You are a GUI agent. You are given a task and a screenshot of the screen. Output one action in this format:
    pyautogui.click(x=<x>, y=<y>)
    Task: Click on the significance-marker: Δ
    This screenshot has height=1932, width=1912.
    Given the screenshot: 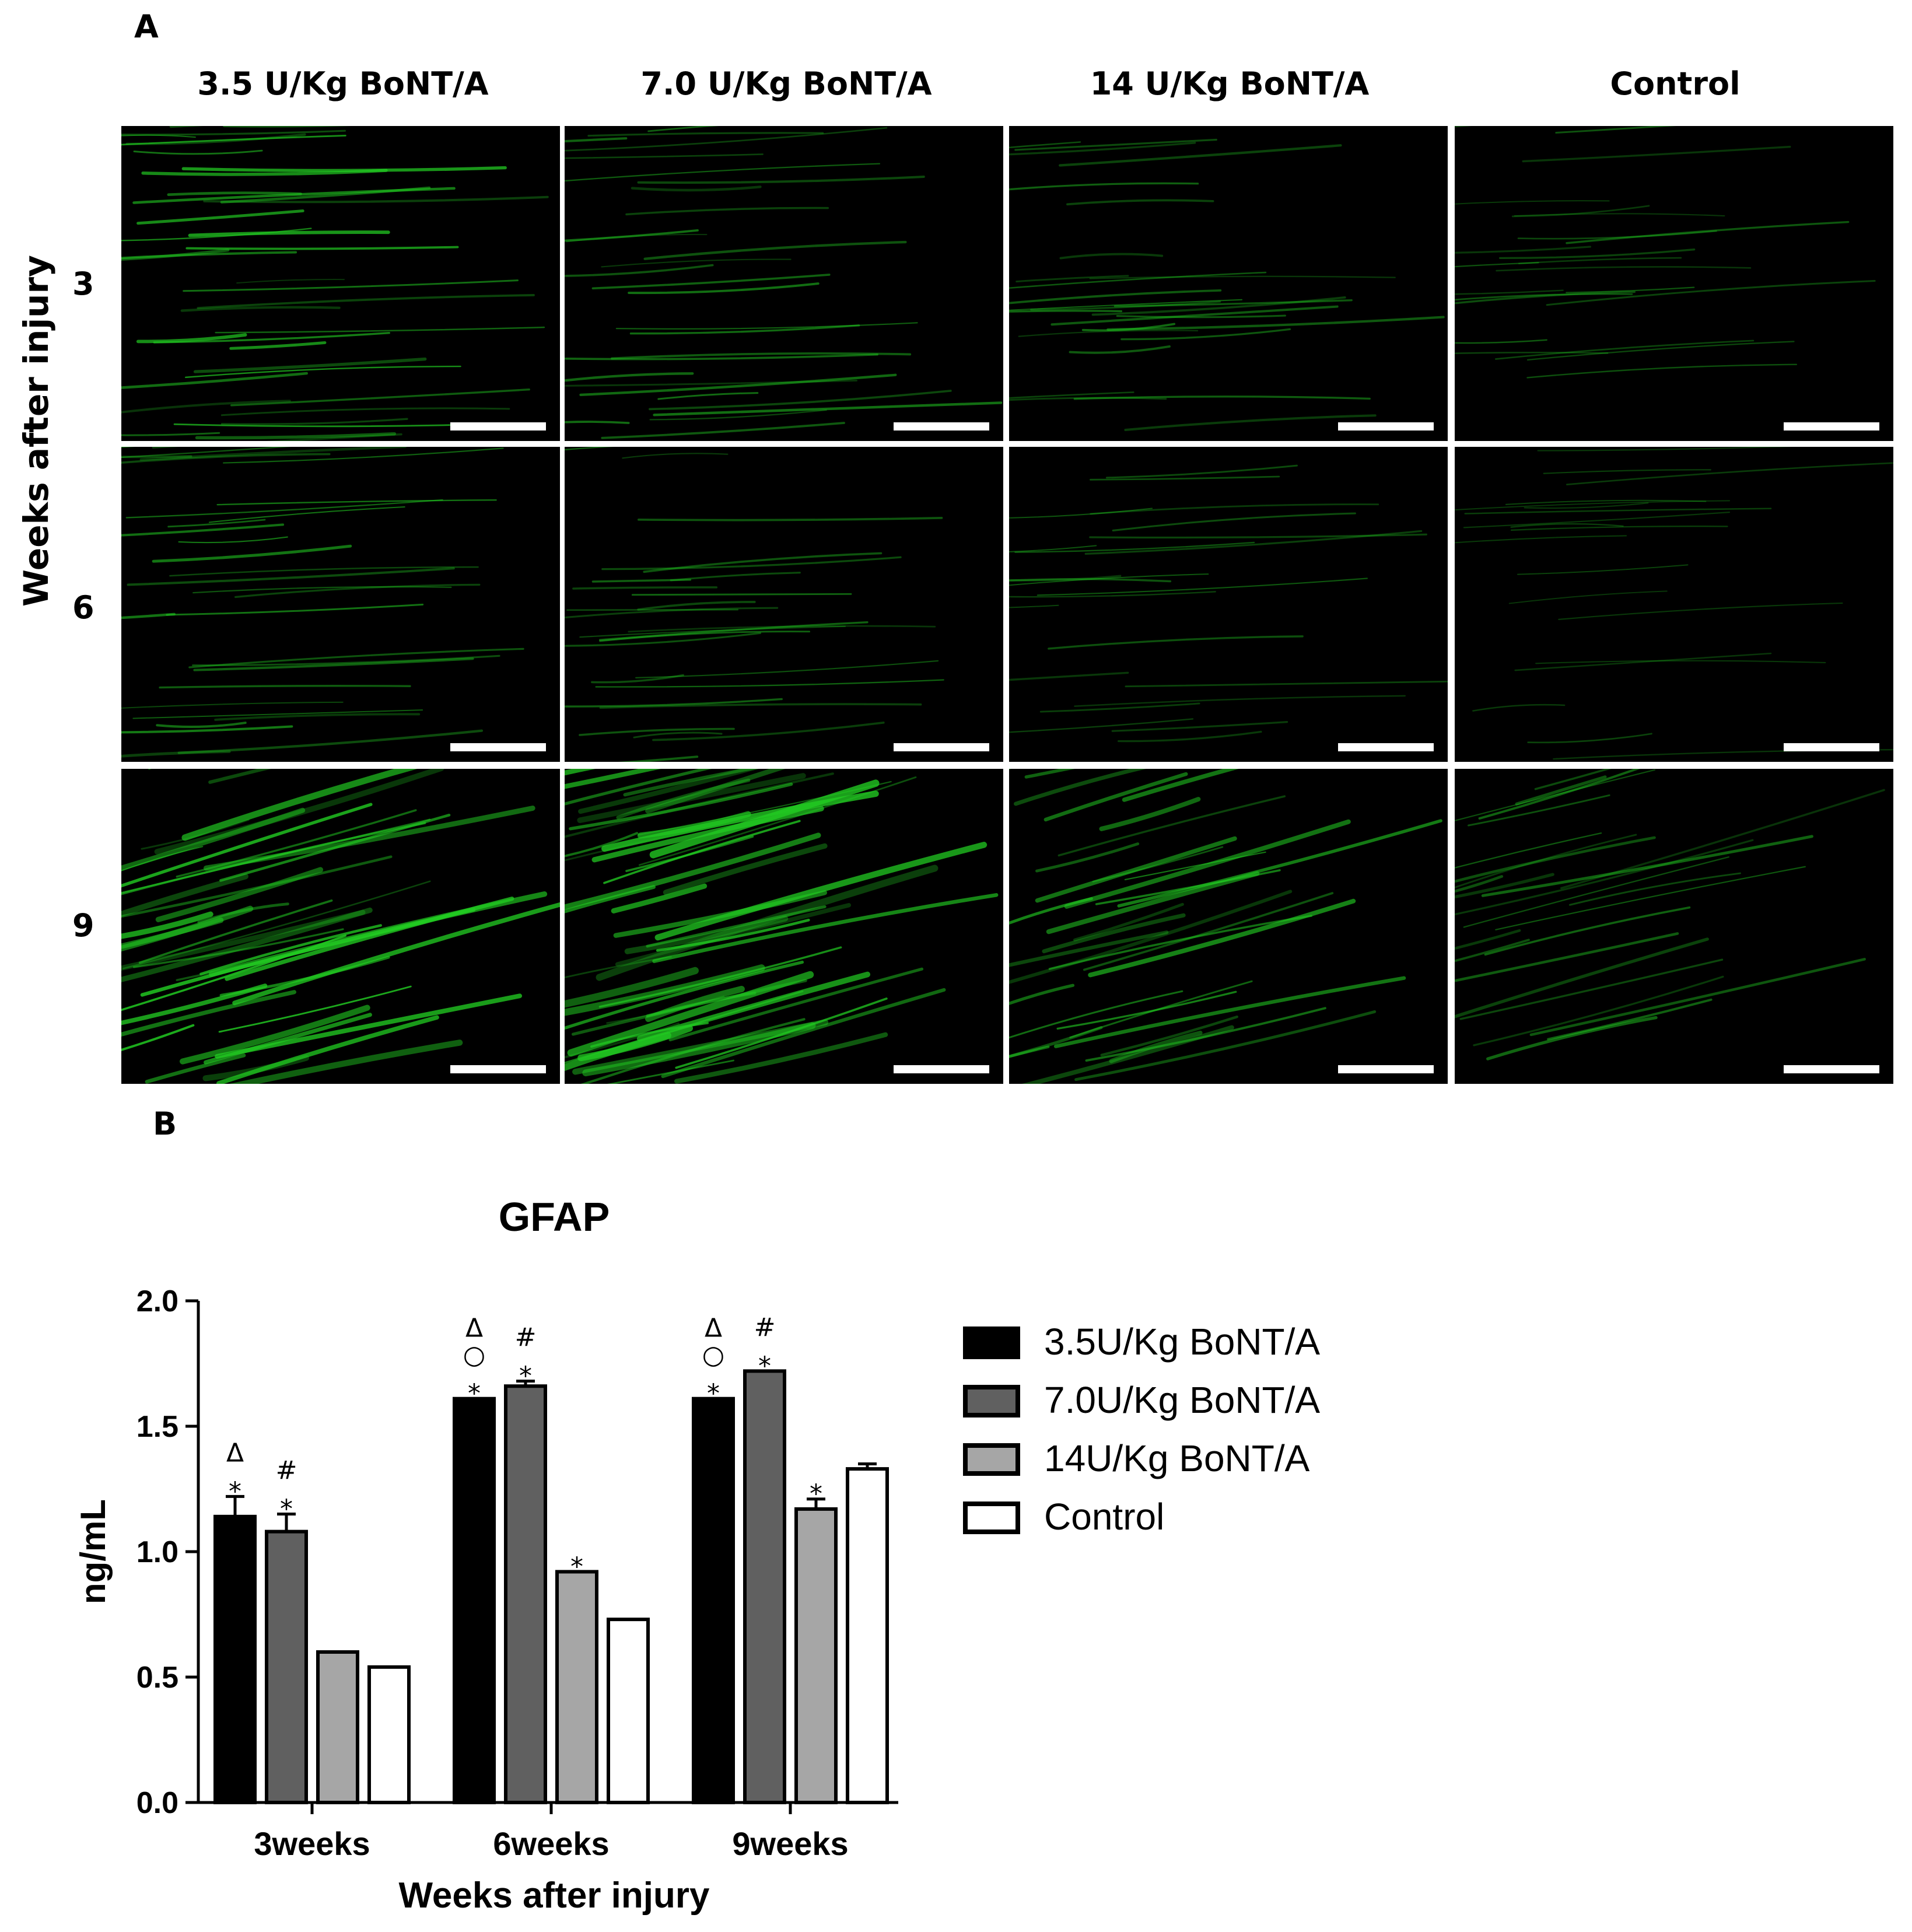 What is the action you would take?
    pyautogui.click(x=235, y=1453)
    